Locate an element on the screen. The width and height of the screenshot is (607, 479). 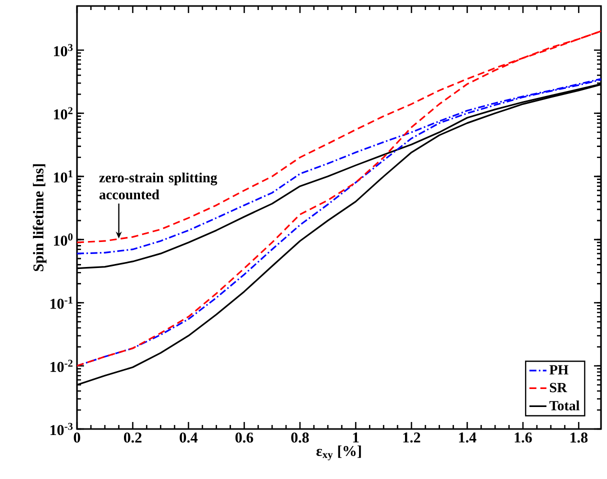
y-axis-title: Spin lifetime [ns] is located at coordinates (39, 218).